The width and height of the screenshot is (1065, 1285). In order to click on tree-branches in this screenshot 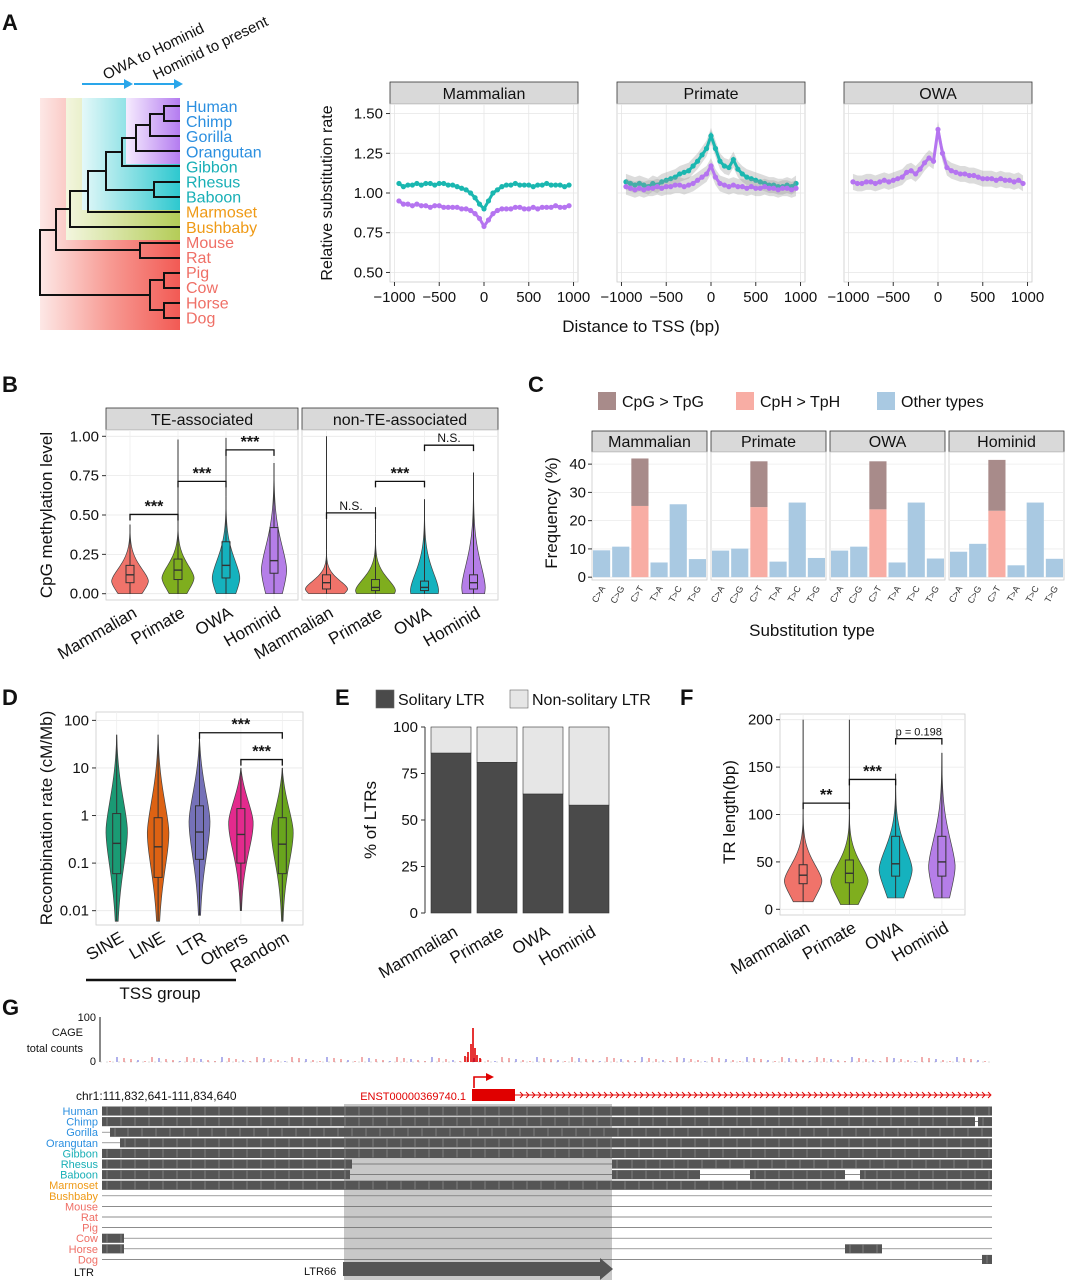, I will do `click(109, 212)`.